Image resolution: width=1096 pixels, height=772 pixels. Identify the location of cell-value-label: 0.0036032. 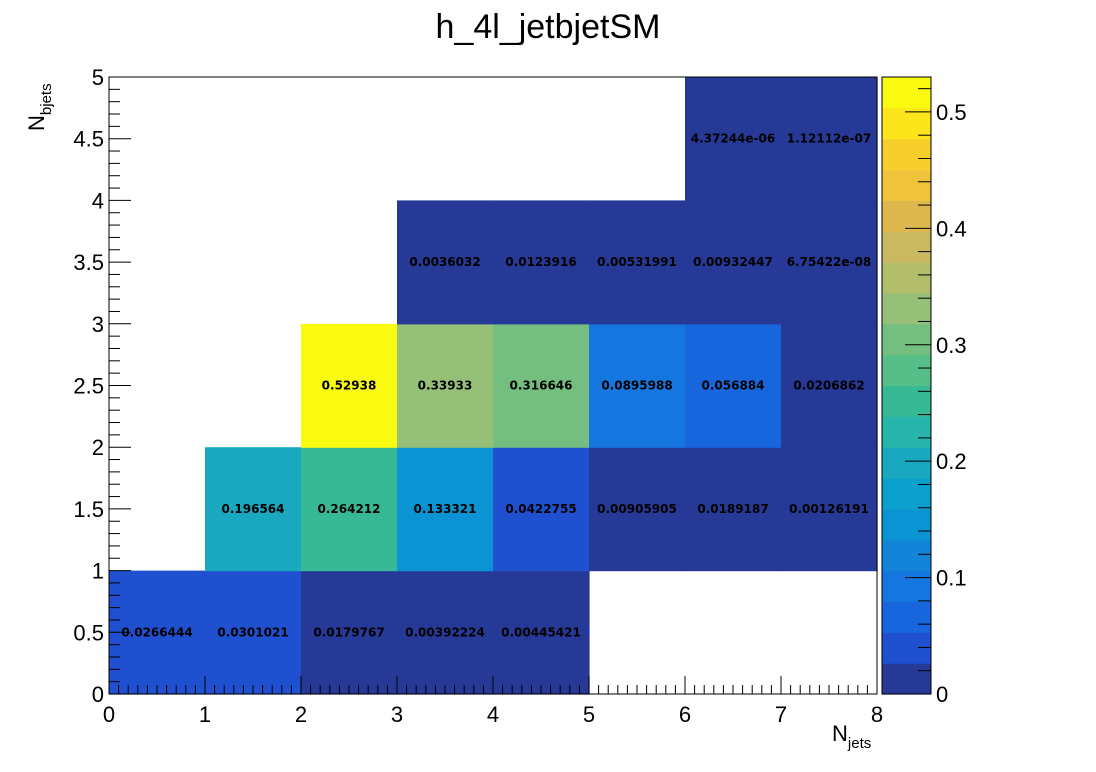
(444, 262).